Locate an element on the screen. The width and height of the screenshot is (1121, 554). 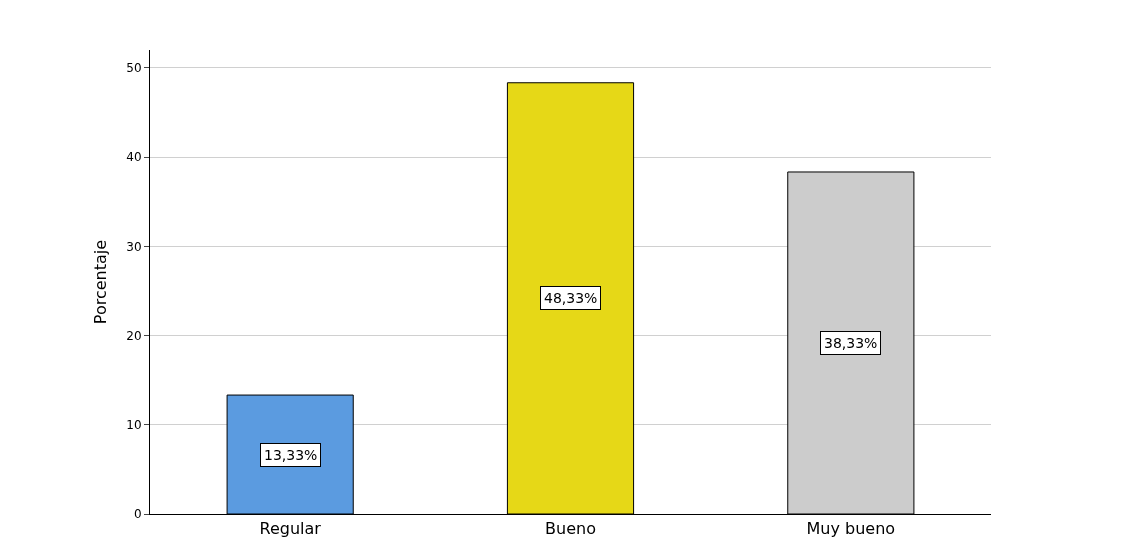
x-tick-label: Muy bueno is located at coordinates (851, 529).